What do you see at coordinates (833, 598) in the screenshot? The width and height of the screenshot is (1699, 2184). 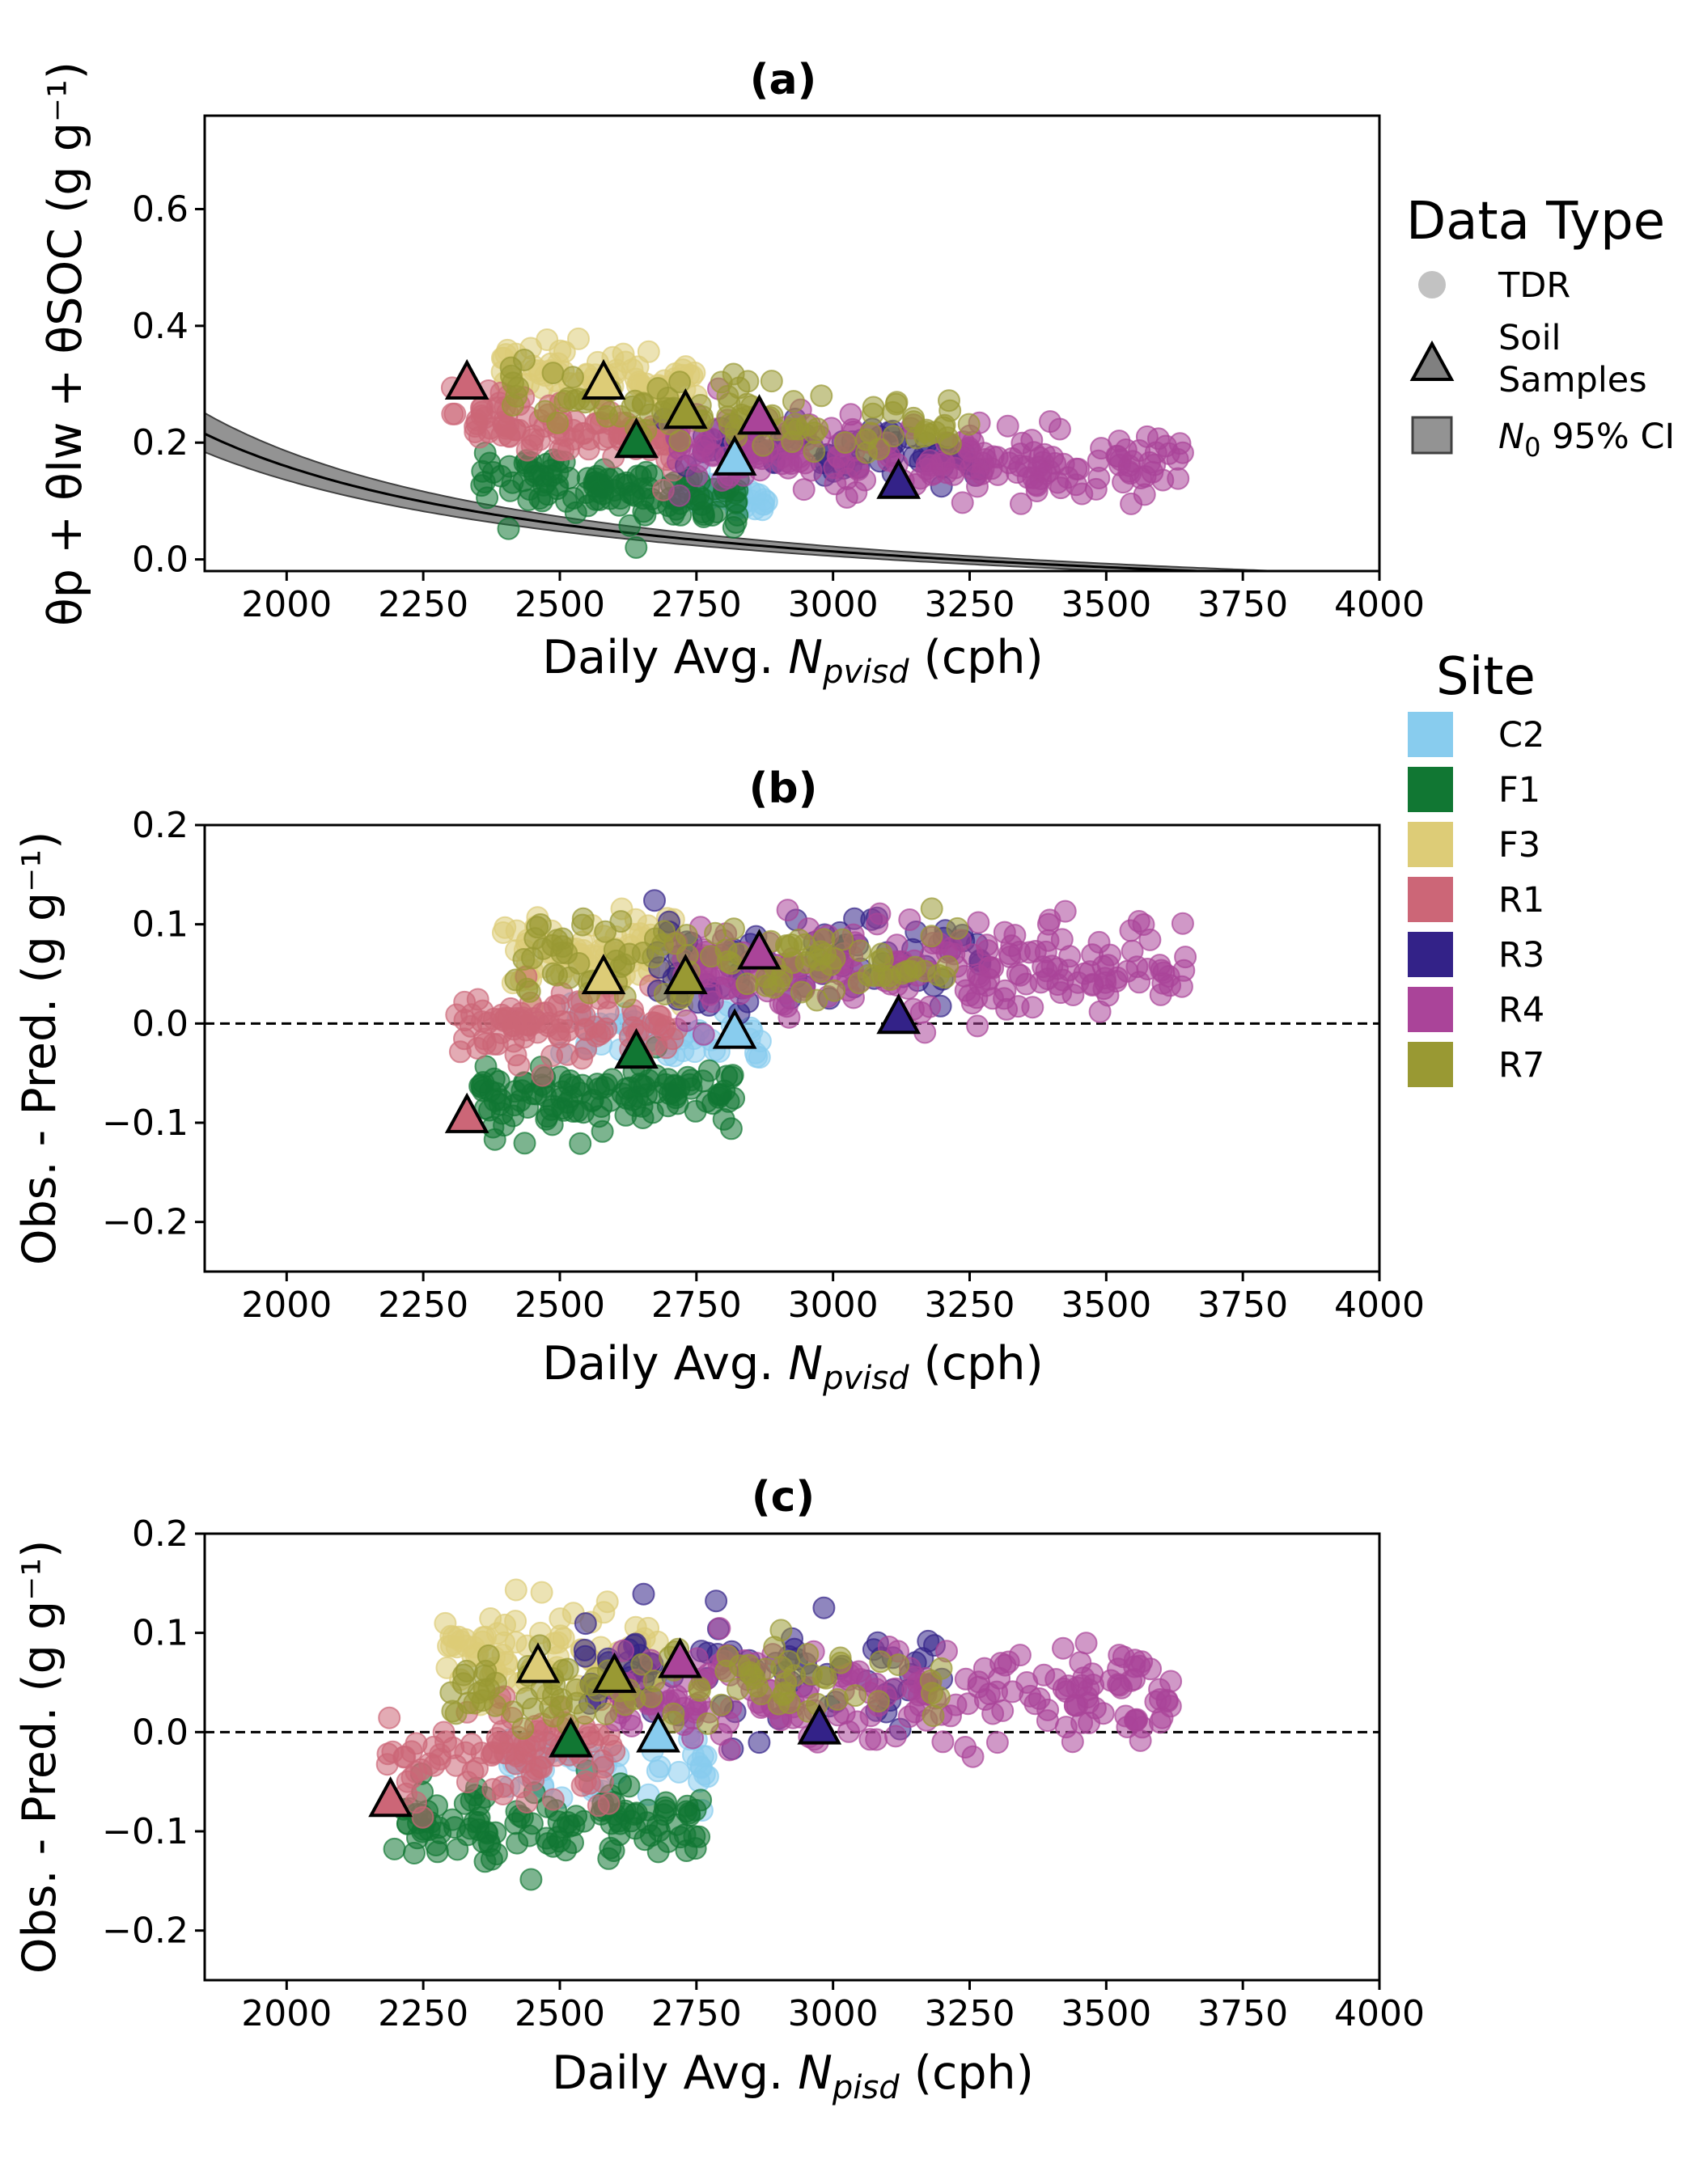 I see `panel-a-x-axis: 2000 2250 2500 2750 3000 3250 3500 3750 4000` at bounding box center [833, 598].